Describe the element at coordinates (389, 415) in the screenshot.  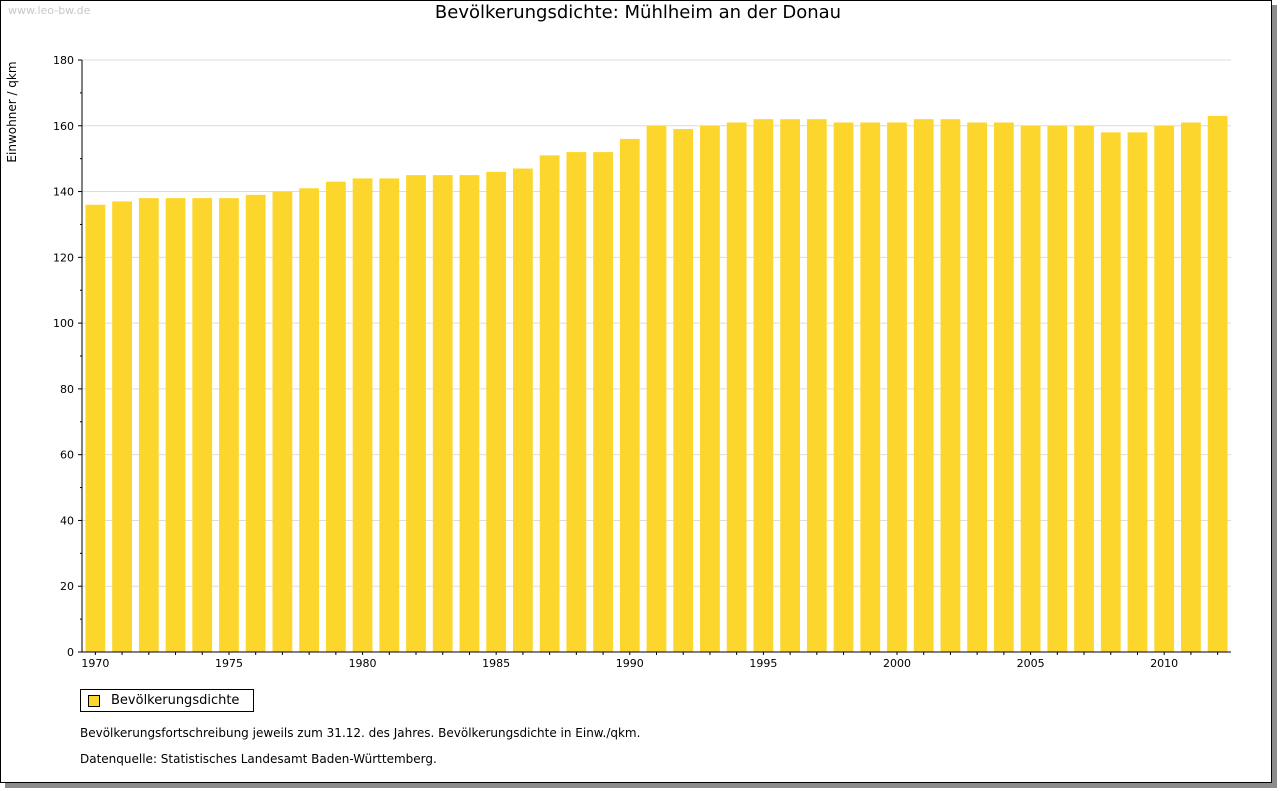
I see `bar-1981` at that location.